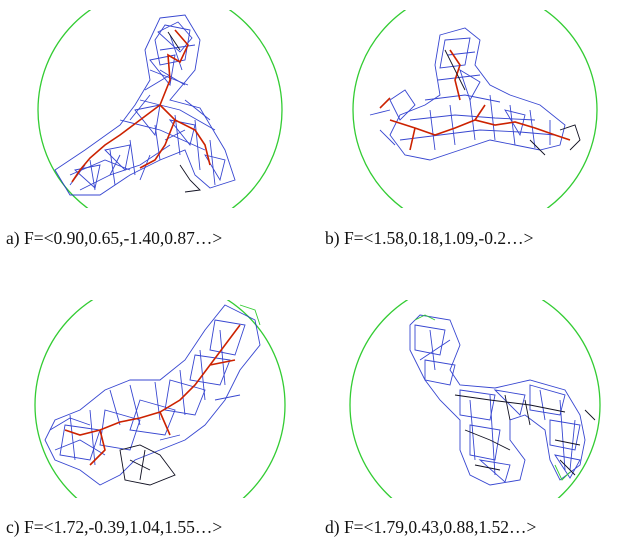 This screenshot has height=538, width=621. Describe the element at coordinates (431, 527) in the screenshot. I see `panel-d-caption: d) F=<1.79,0.43,0.88,1.52…>` at that location.